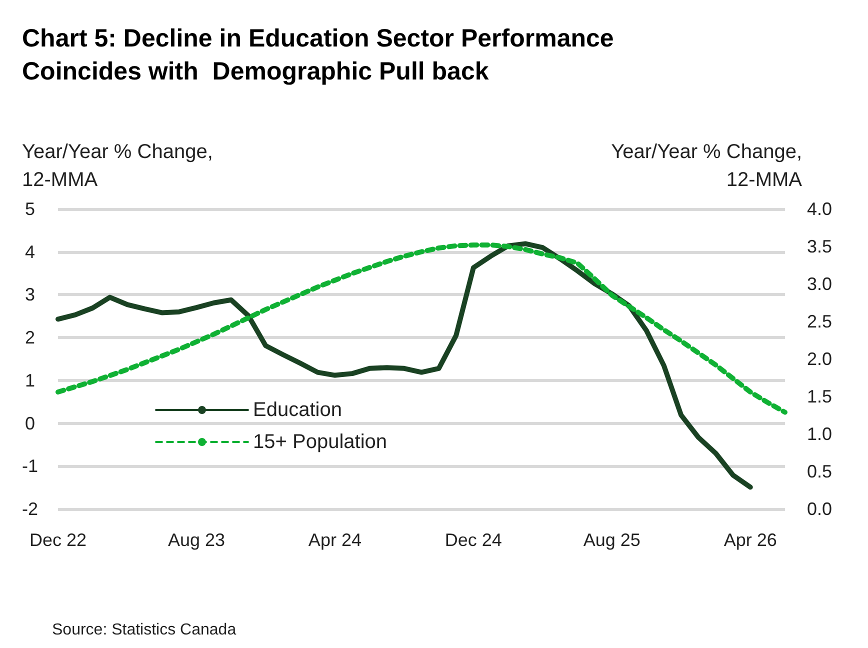 Image resolution: width=868 pixels, height=648 pixels. Describe the element at coordinates (30, 423) in the screenshot. I see `y-tick-label: 0` at that location.